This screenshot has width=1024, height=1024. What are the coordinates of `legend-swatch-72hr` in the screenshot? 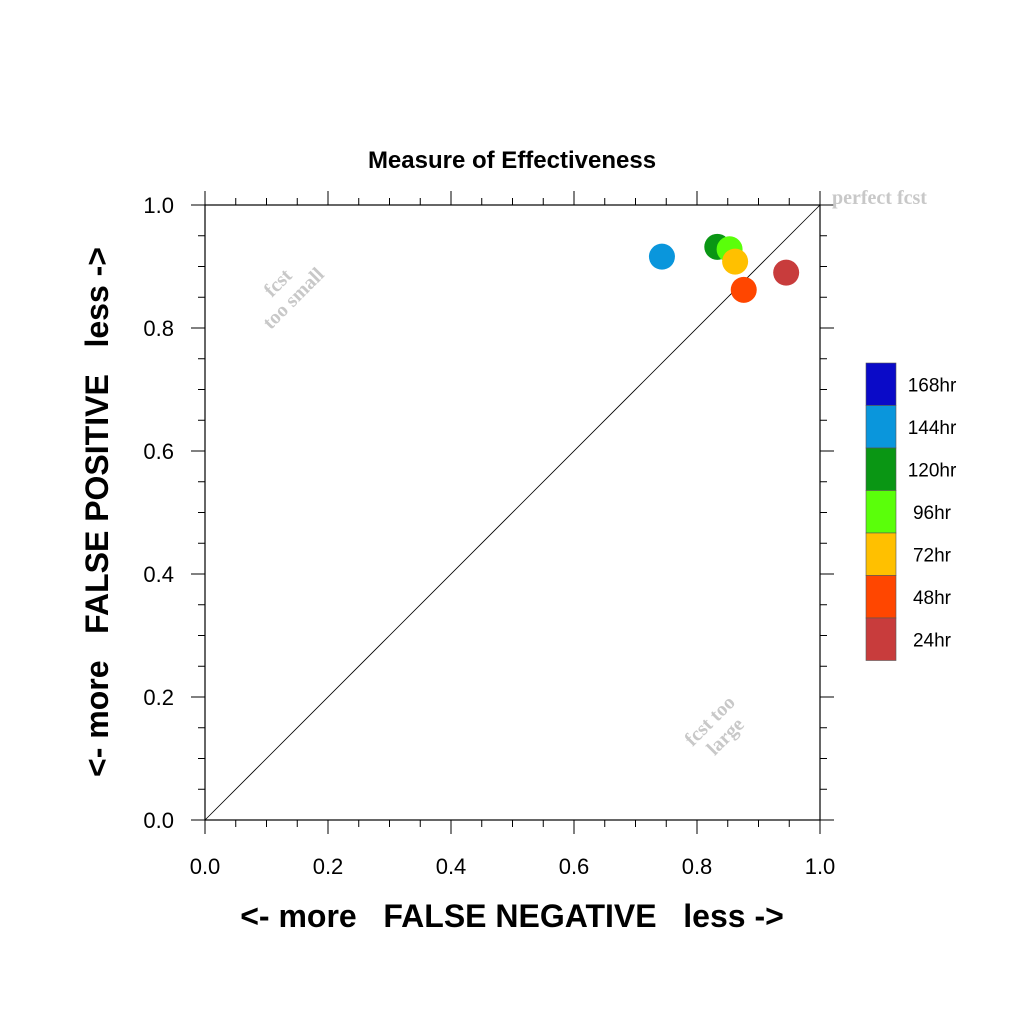 It's located at (881, 554).